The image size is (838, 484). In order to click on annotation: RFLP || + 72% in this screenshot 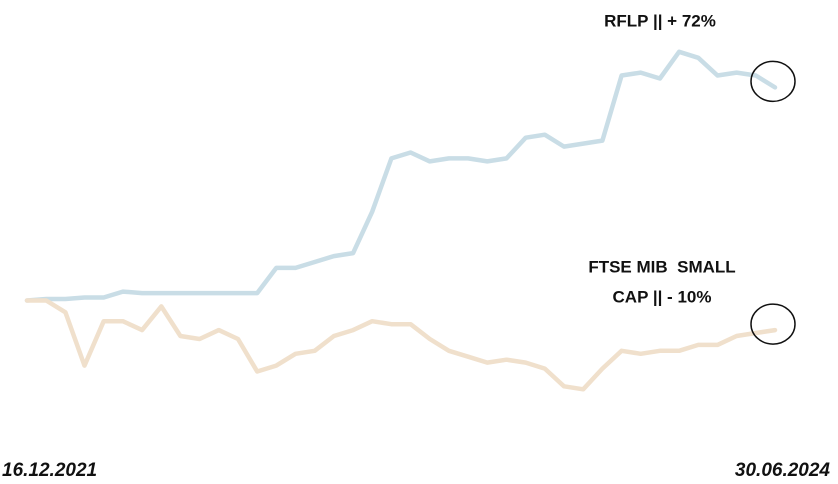, I will do `click(660, 20)`.